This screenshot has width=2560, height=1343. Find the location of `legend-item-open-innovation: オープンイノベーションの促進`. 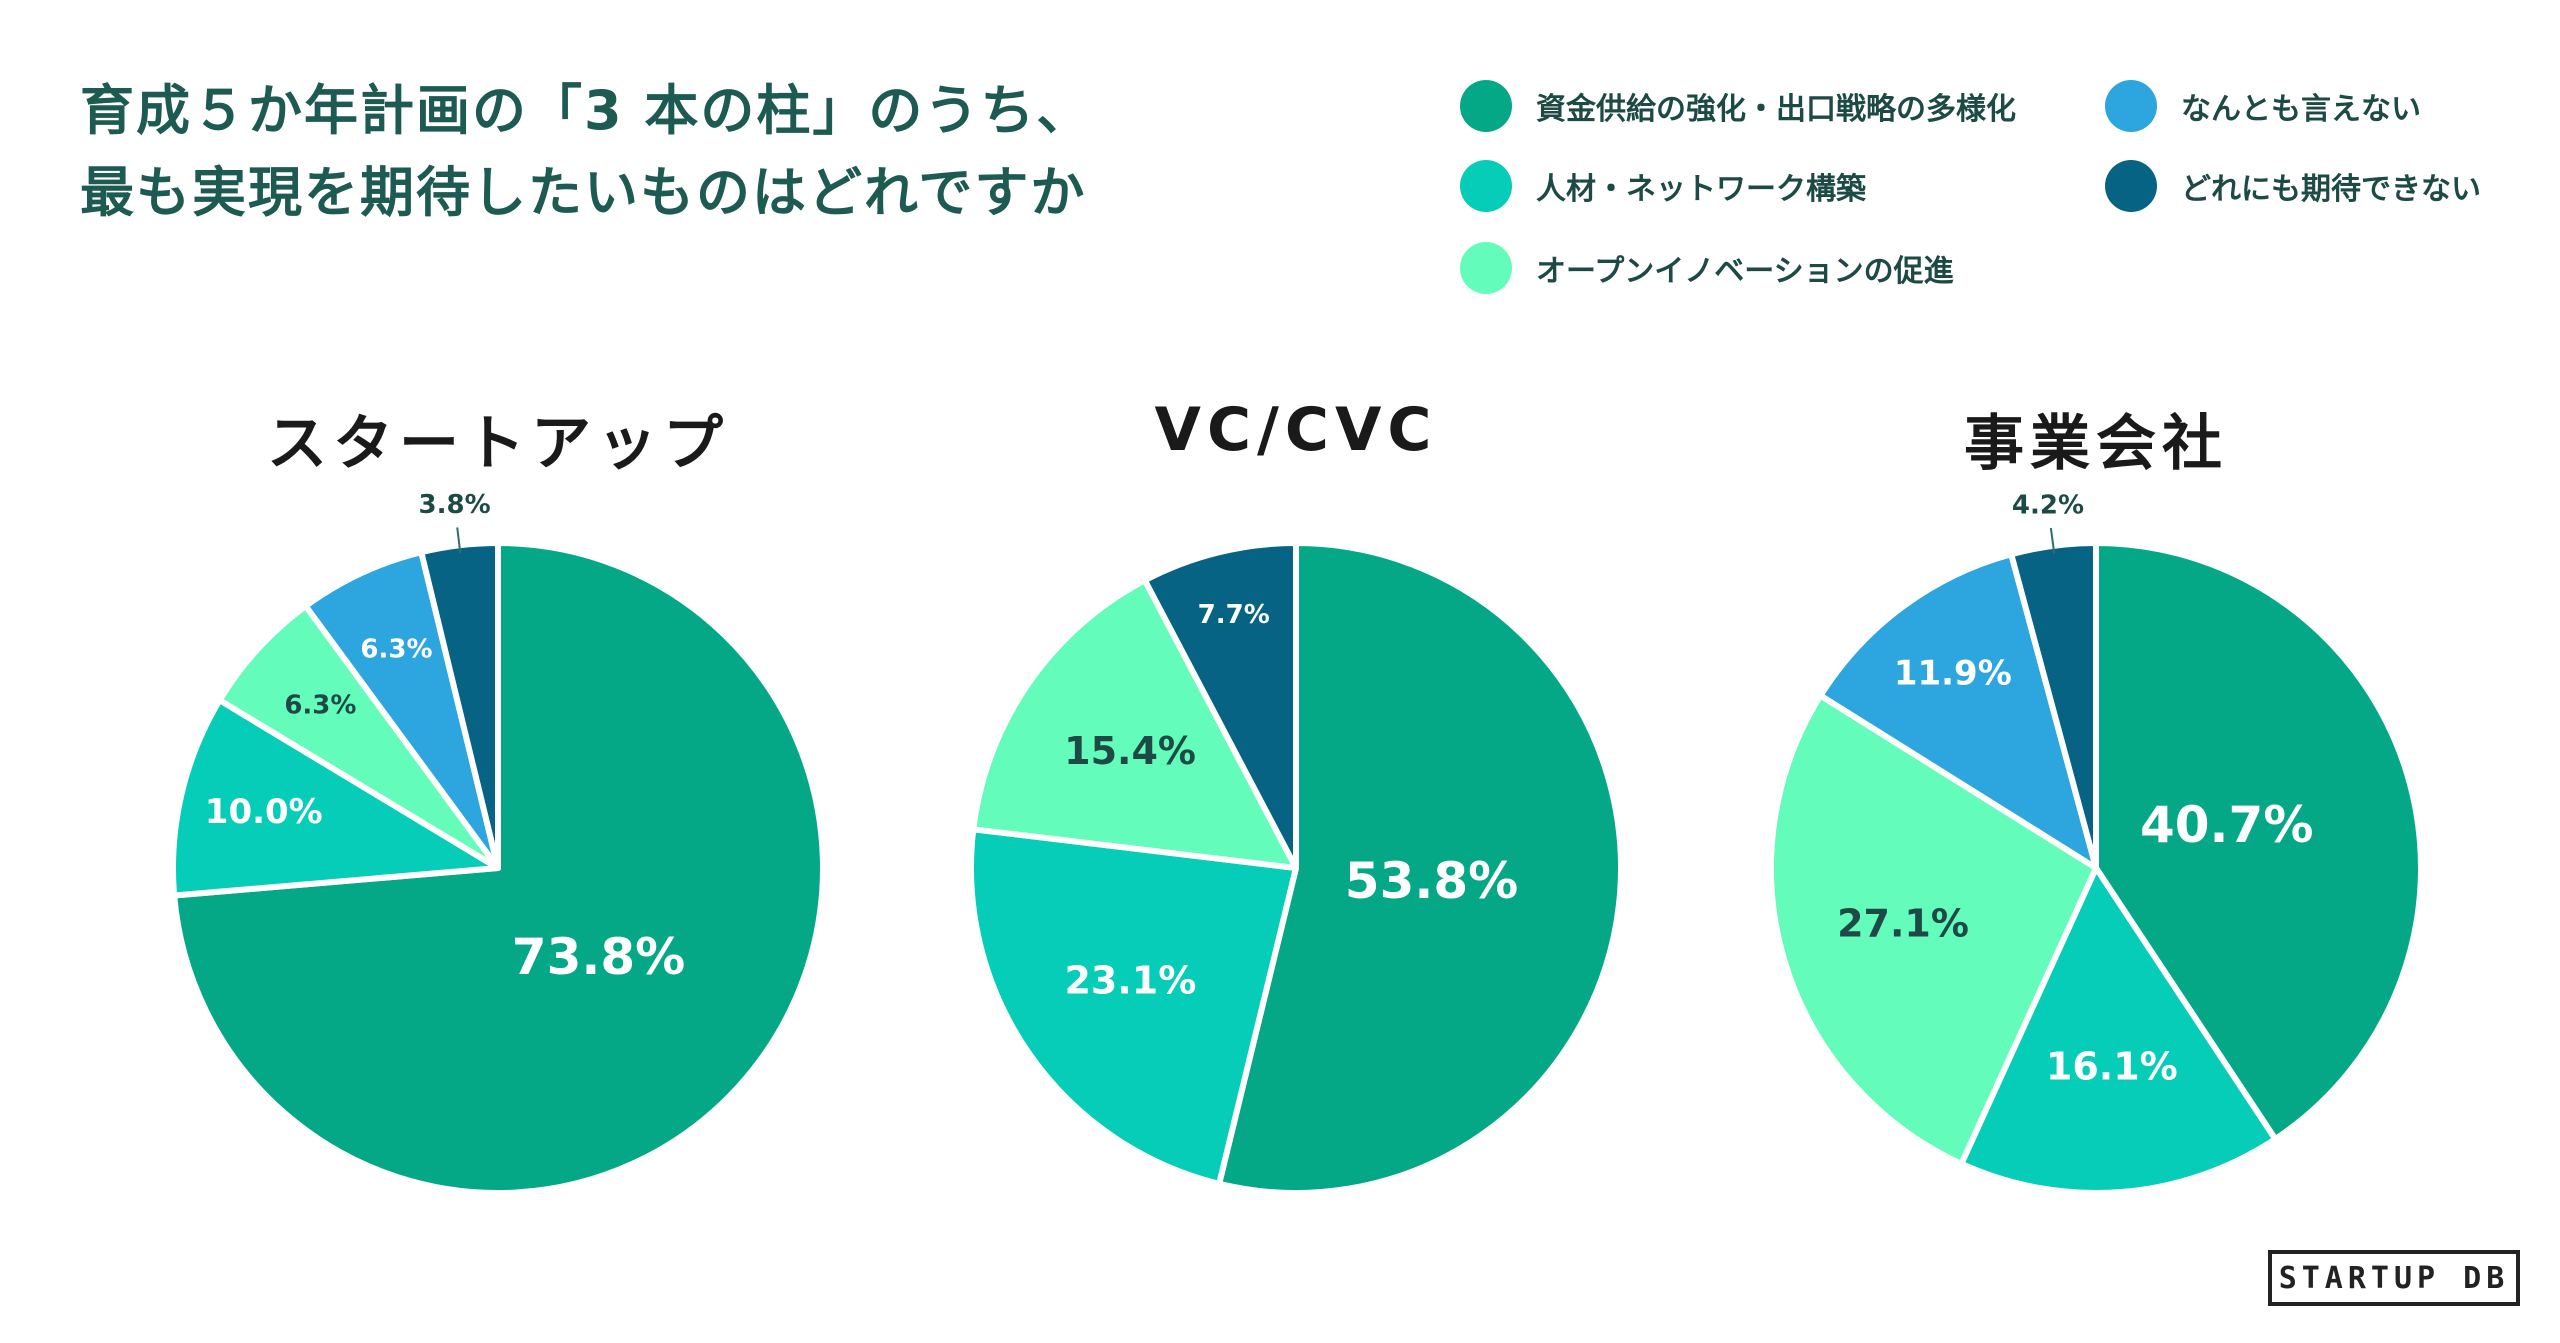

legend-item-open-innovation: オープンイノベーションの促進 is located at coordinates (1707, 268).